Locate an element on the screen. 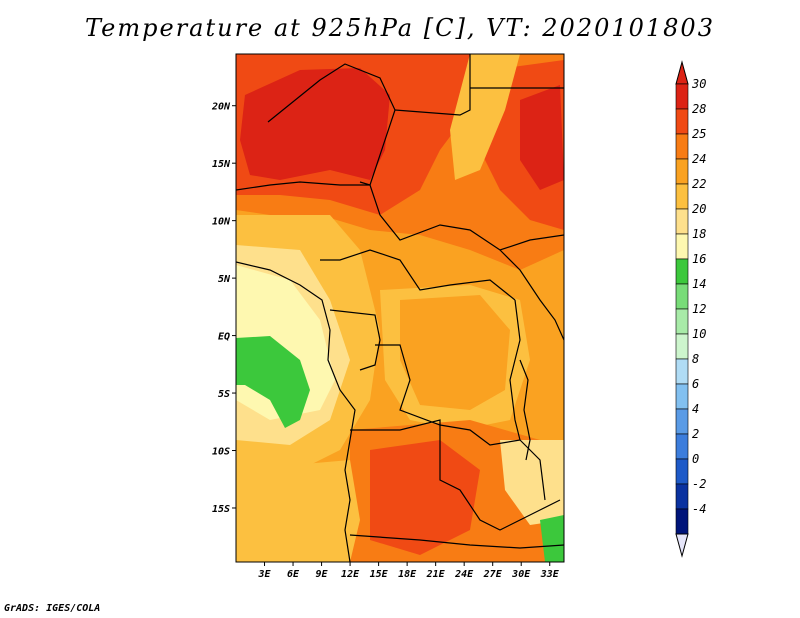  lon-tick-label: 3E is located at coordinates (264, 574).